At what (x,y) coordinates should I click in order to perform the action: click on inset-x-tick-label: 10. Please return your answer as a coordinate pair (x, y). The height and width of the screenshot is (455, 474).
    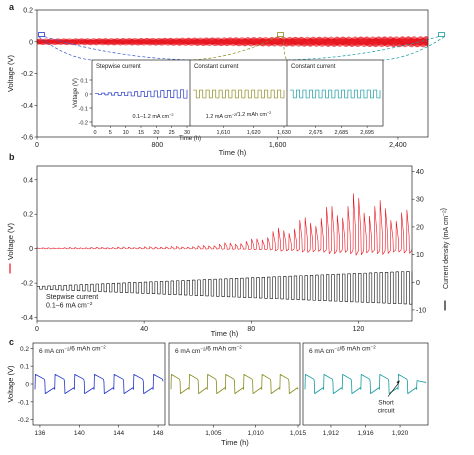
    Looking at the image, I should click on (126, 133).